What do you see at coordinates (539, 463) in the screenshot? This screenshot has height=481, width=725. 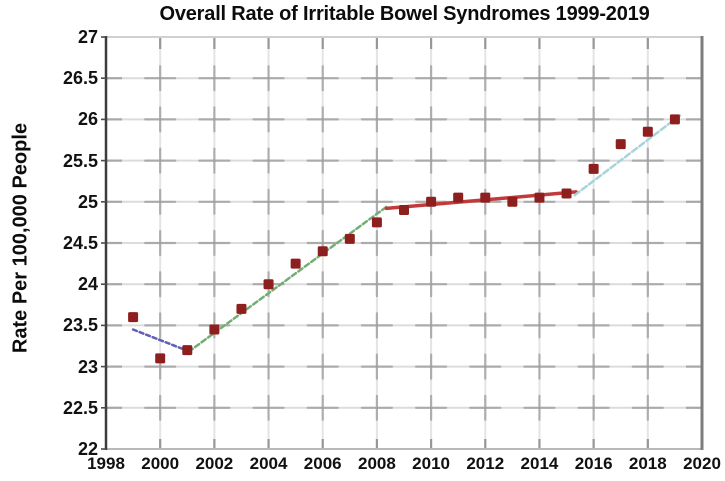 I see `x-tick-label-2014: 2014` at bounding box center [539, 463].